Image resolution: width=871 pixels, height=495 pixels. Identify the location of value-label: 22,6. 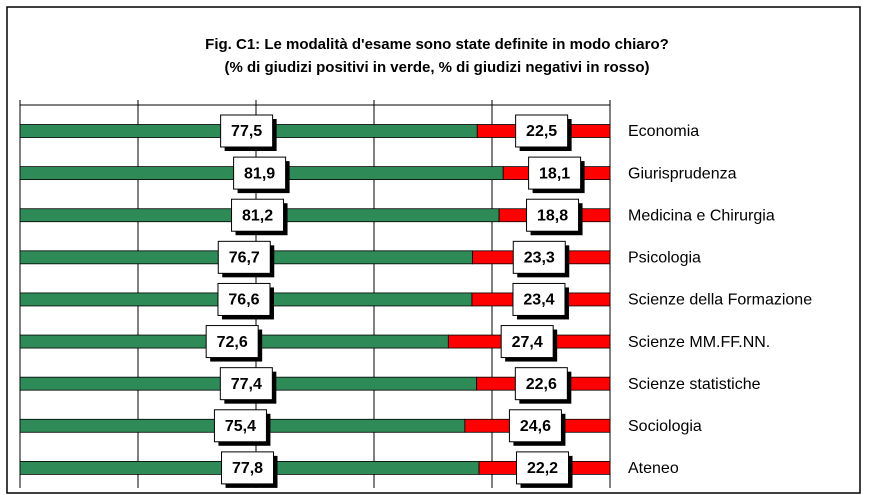
(541, 384).